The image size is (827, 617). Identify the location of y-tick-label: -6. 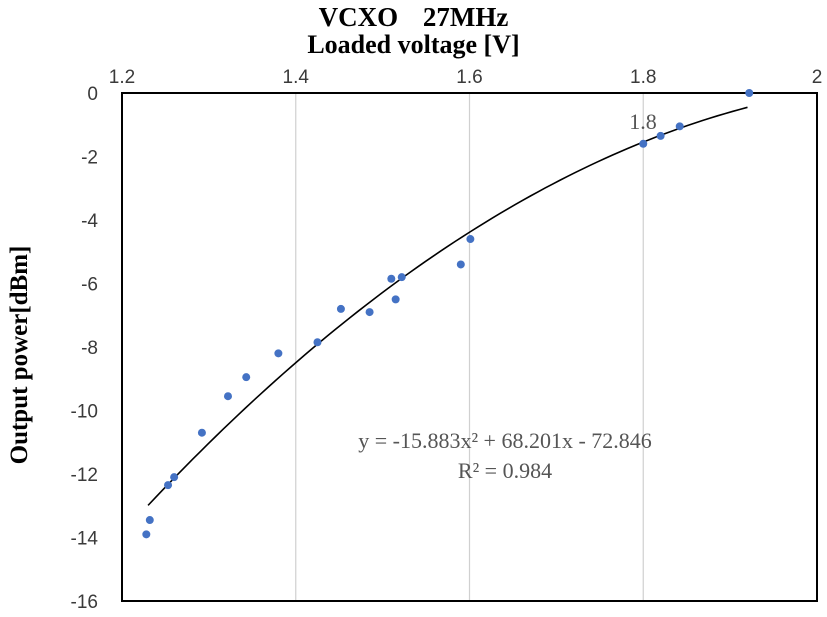
(89, 285).